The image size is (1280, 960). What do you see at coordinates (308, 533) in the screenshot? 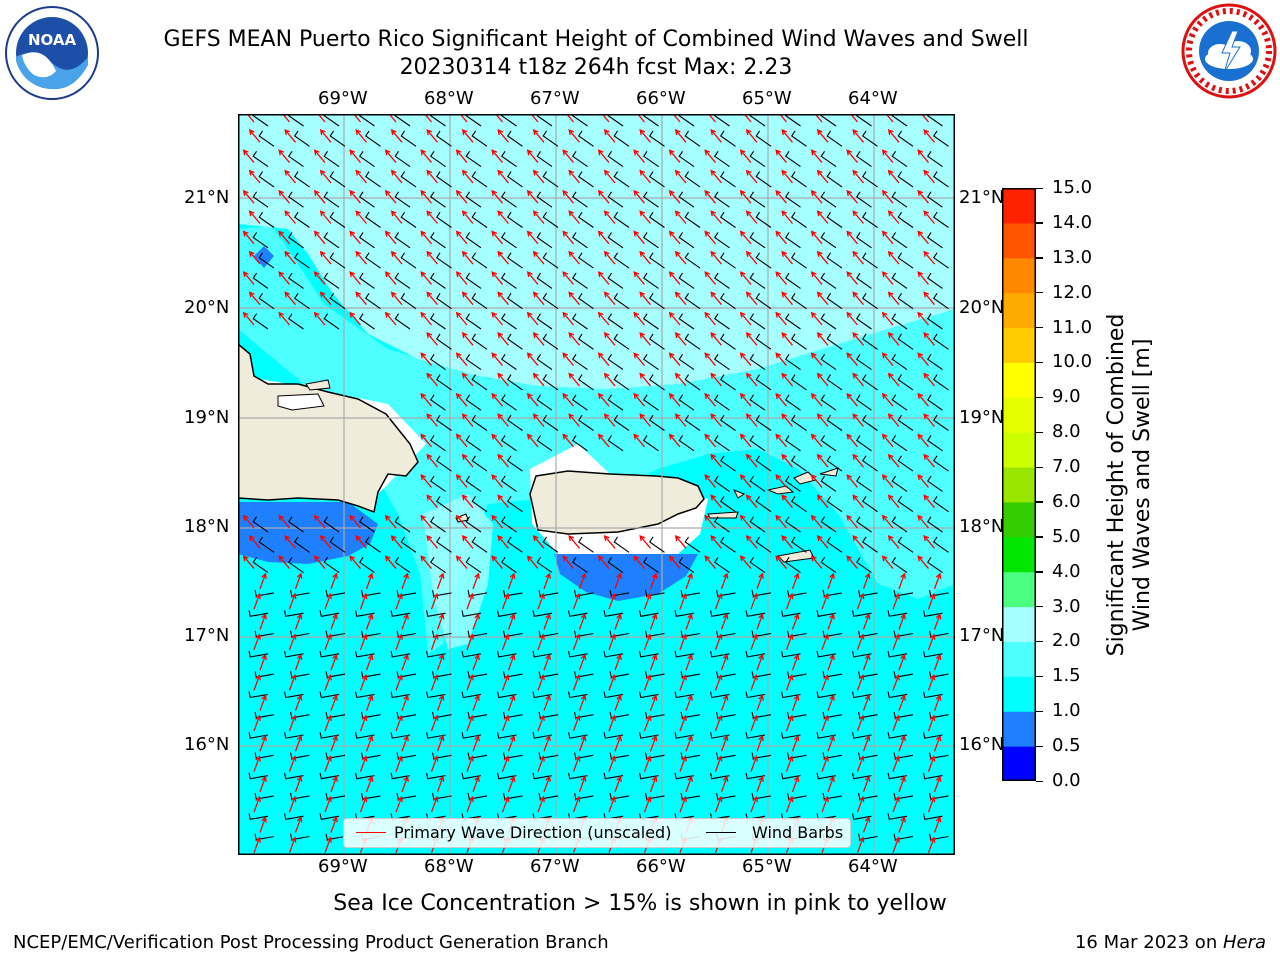
I see `wave-band-0.5-1-hispaniola` at bounding box center [308, 533].